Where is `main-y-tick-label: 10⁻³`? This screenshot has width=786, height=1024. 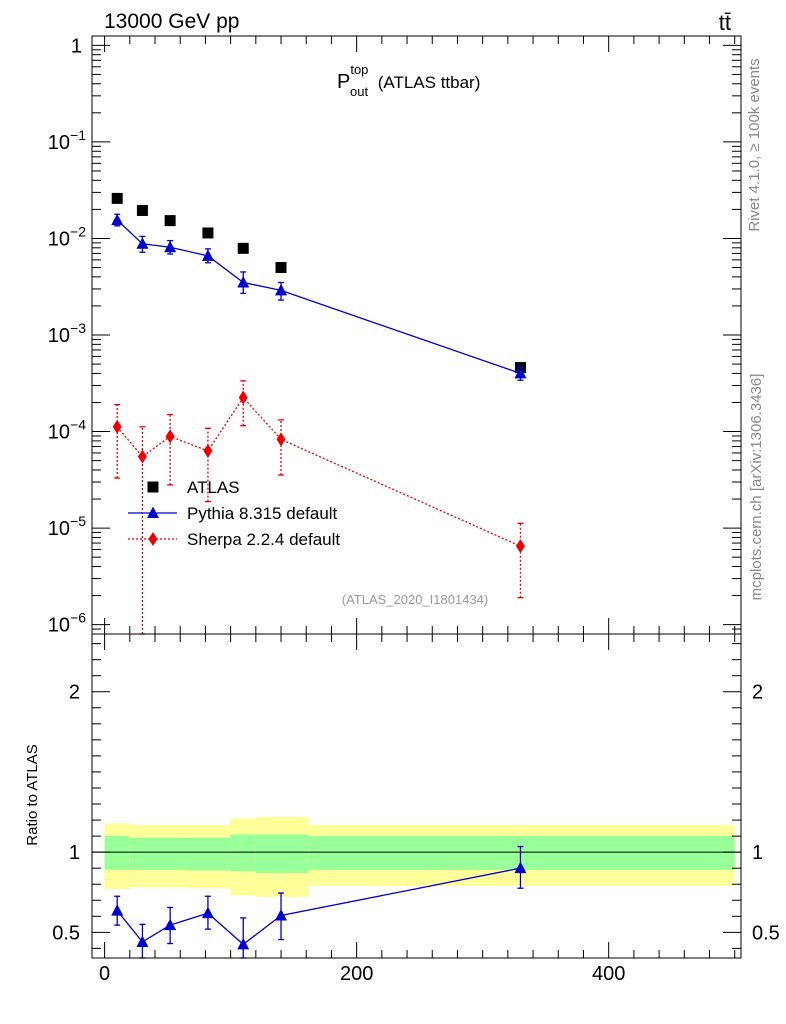
main-y-tick-label: 10⁻³ is located at coordinates (67, 333).